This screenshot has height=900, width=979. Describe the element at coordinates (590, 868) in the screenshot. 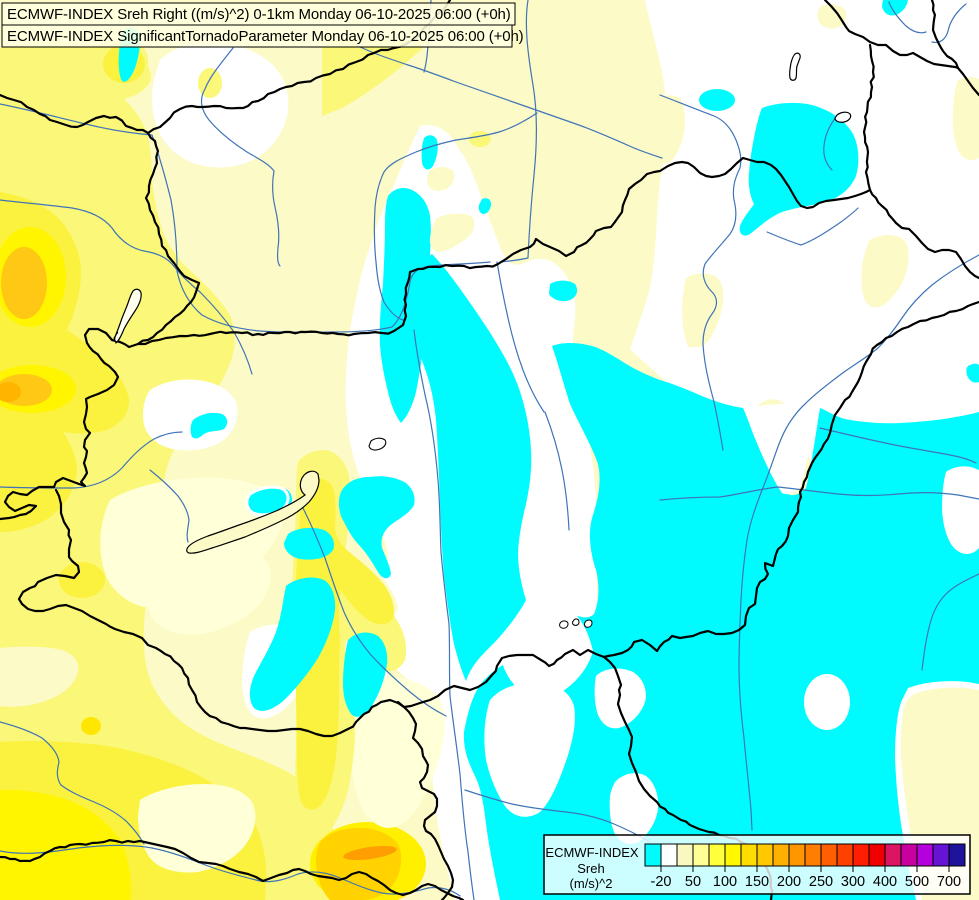

I see `svg-text: Sreh` at that location.